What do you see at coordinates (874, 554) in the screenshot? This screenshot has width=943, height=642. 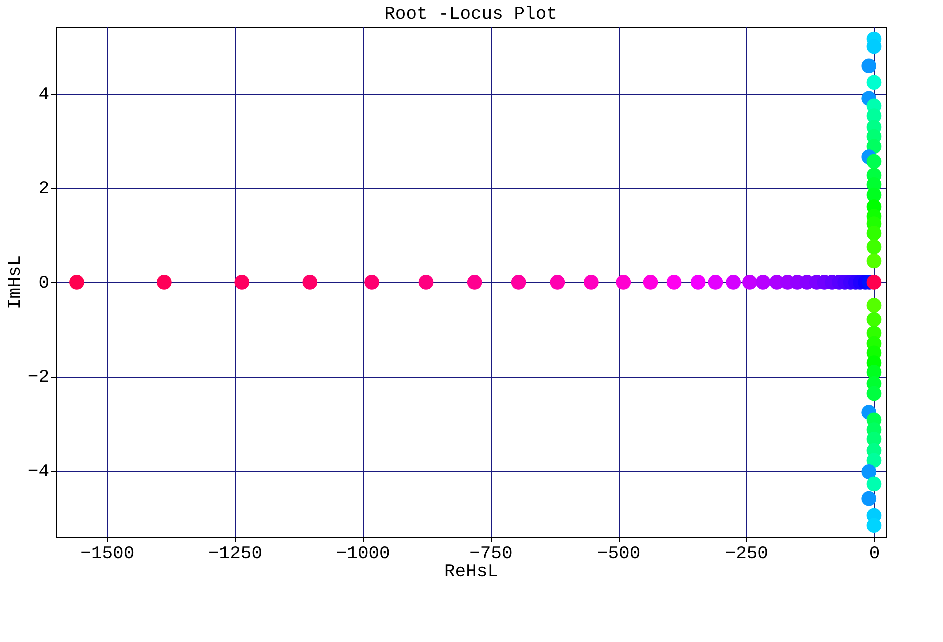 I see `x-tick-label: 0` at bounding box center [874, 554].